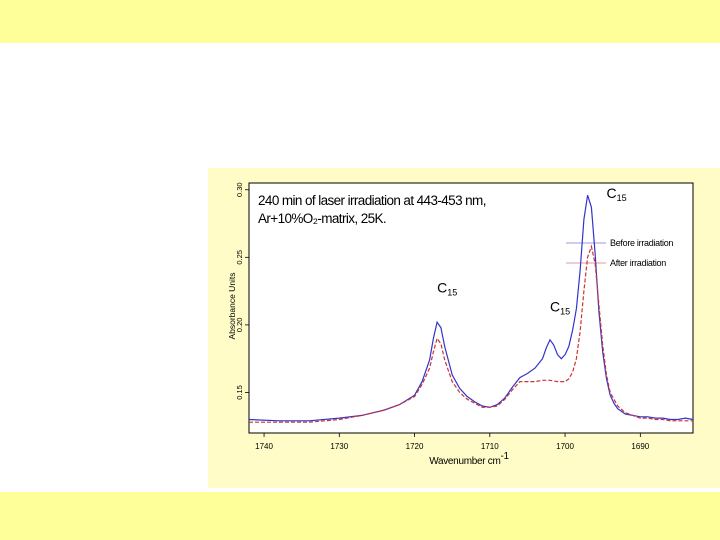 The width and height of the screenshot is (720, 540). Describe the element at coordinates (339, 446) in the screenshot. I see `x-tick-label: 1730` at that location.